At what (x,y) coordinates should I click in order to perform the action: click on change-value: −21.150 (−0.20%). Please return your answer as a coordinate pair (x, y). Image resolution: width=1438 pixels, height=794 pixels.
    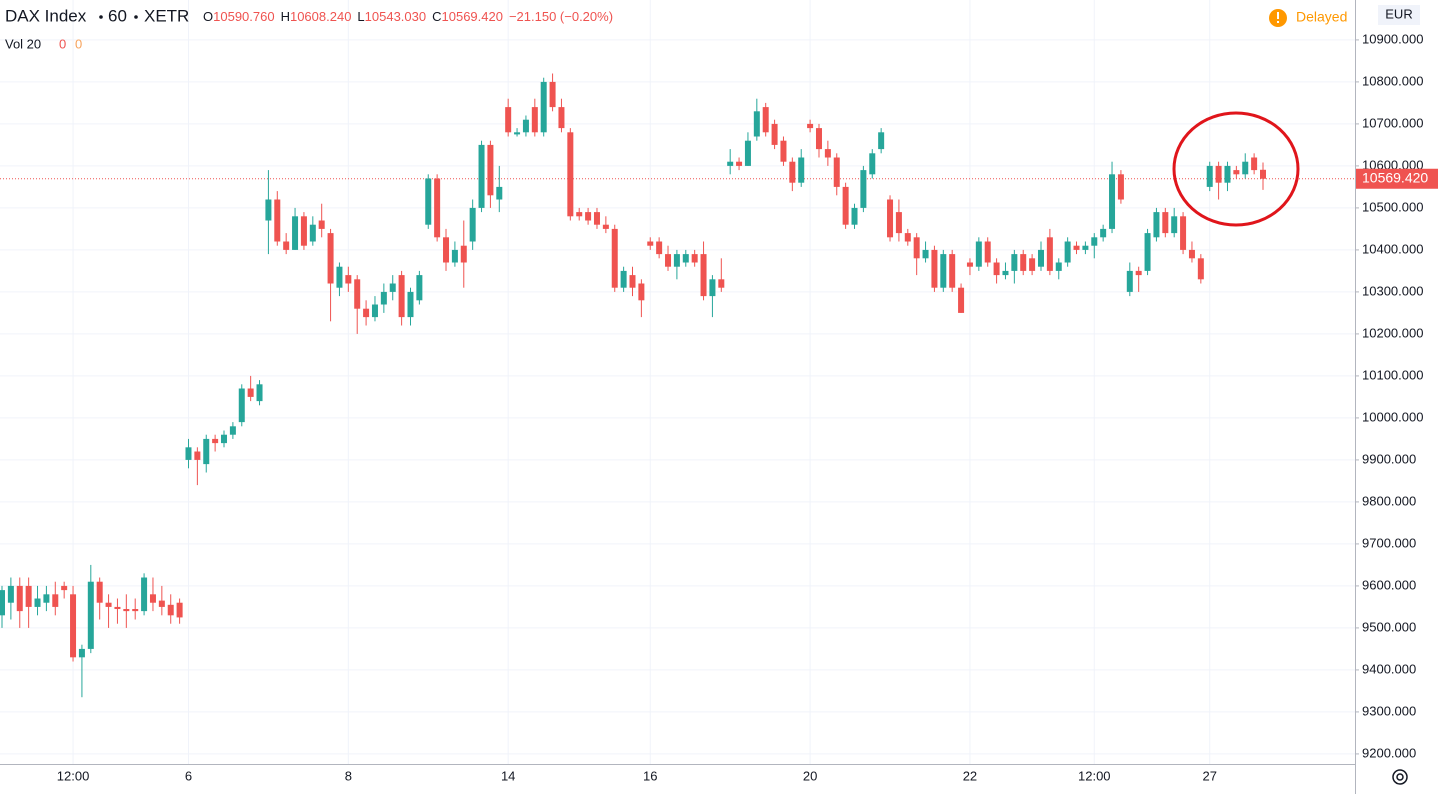
    Looking at the image, I should click on (561, 16).